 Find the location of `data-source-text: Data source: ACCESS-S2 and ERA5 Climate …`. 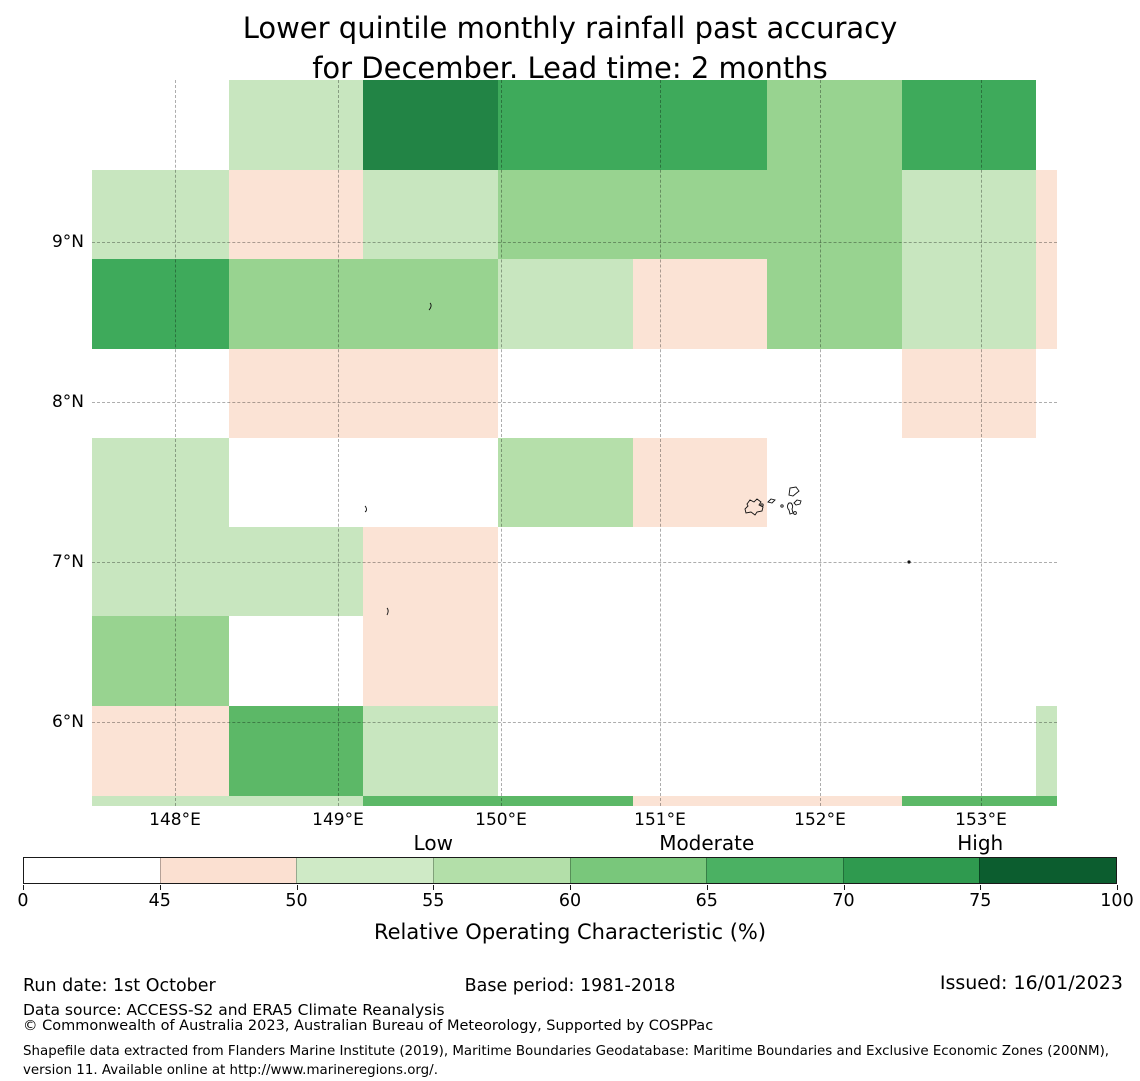

data-source-text: Data source: ACCESS-S2 and ERA5 Climate … is located at coordinates (234, 1010).